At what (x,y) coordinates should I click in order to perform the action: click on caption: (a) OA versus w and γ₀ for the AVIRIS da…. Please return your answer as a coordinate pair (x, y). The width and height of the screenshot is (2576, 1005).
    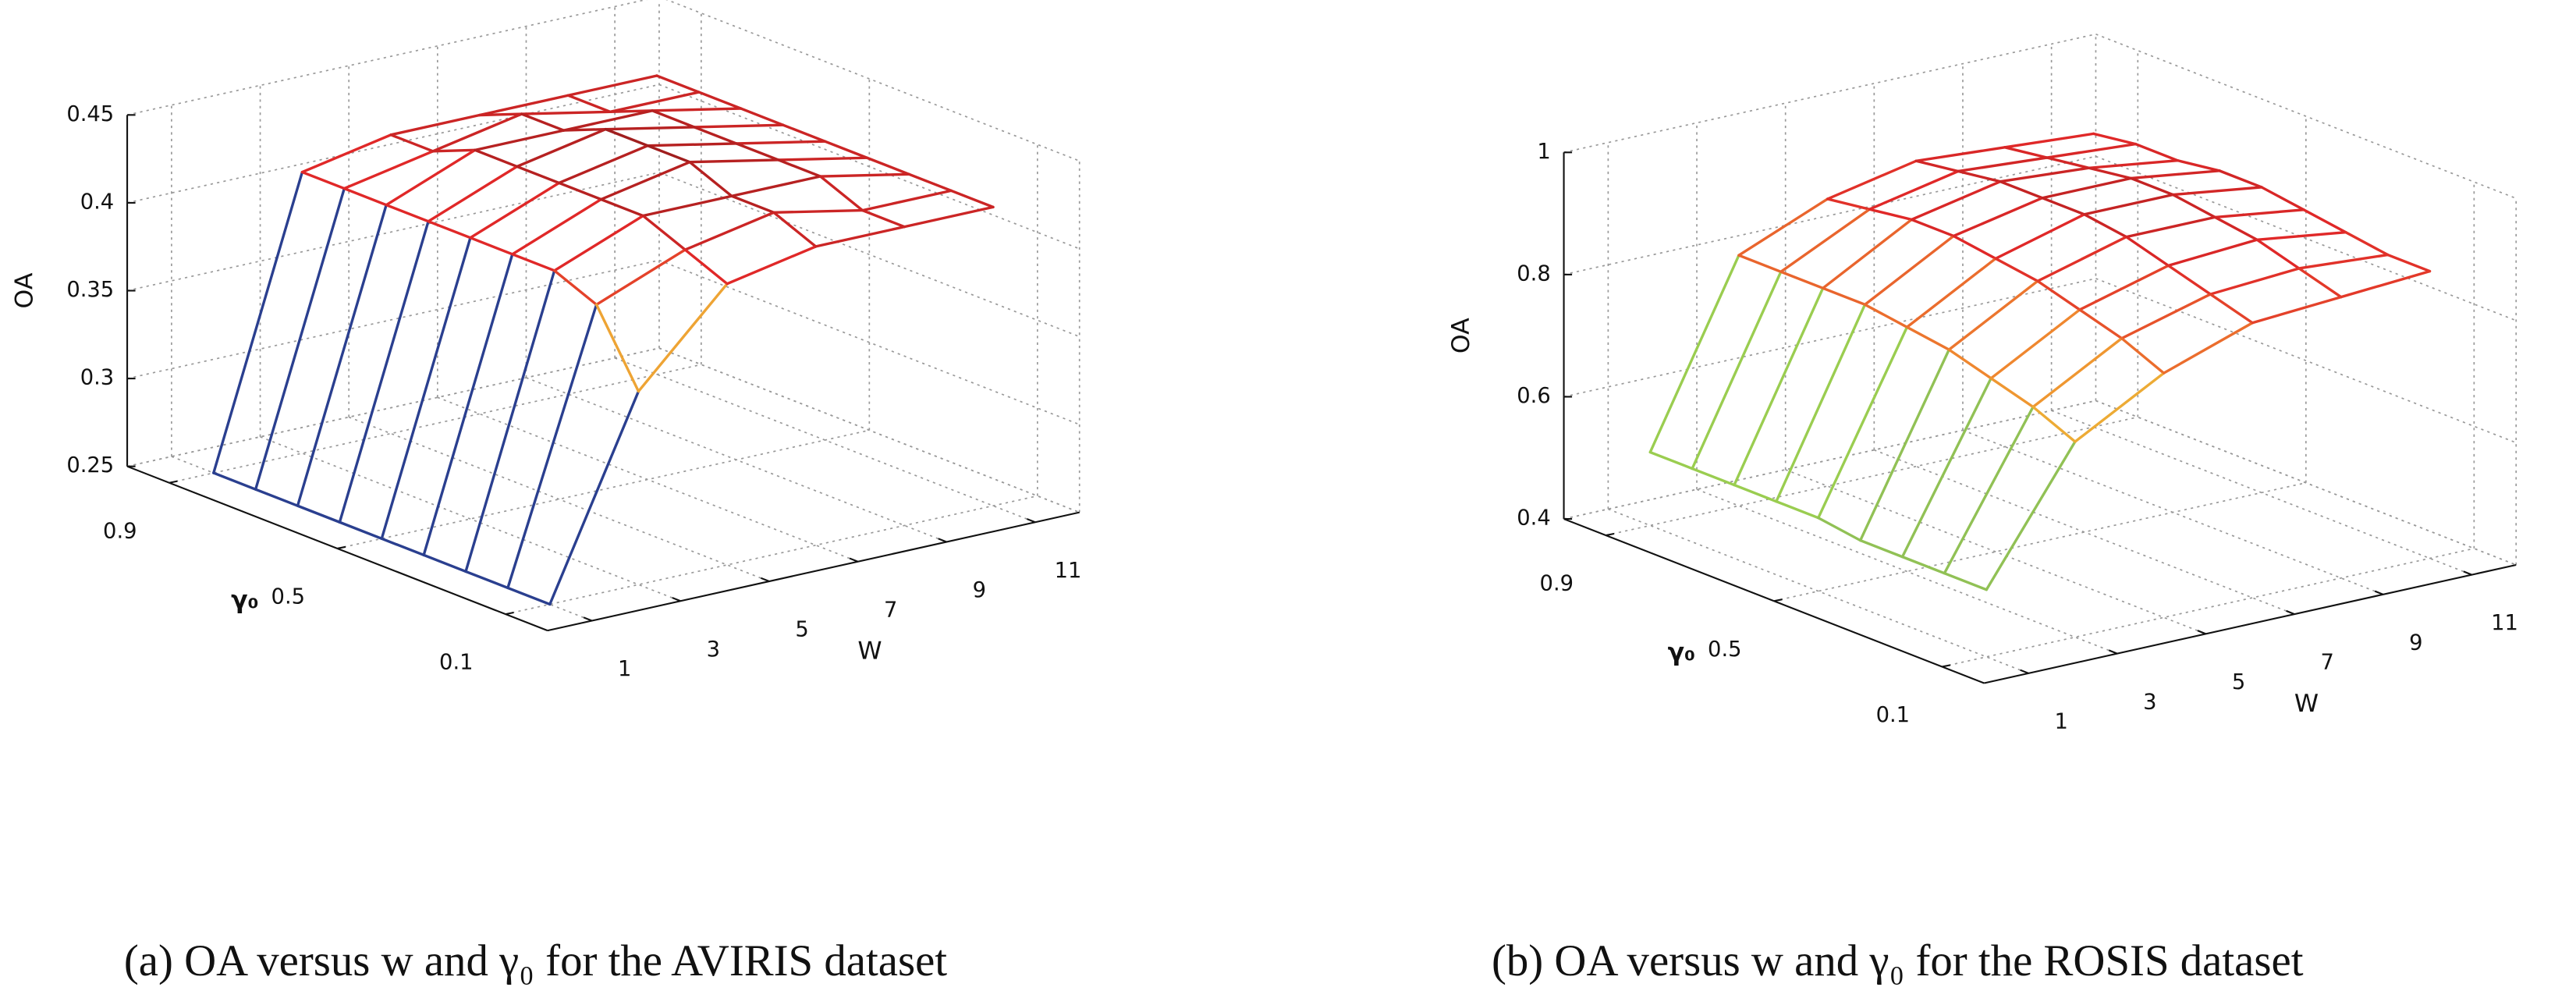
    Looking at the image, I should click on (535, 960).